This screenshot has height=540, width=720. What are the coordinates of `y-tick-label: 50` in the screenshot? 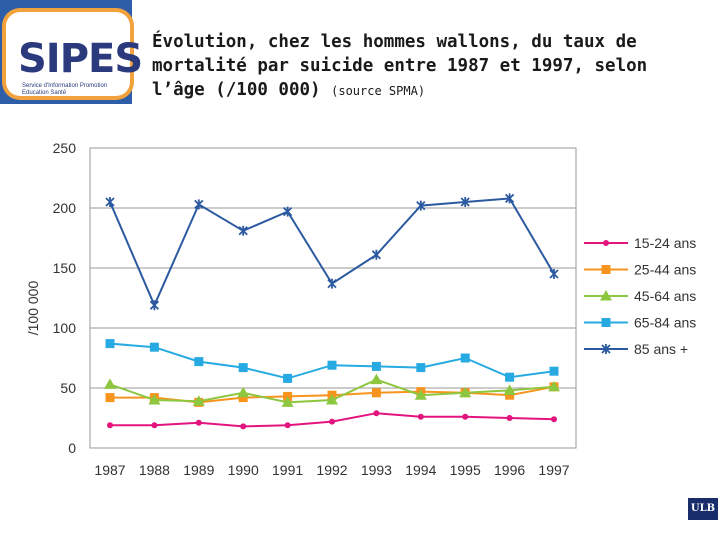 It's located at (68, 388).